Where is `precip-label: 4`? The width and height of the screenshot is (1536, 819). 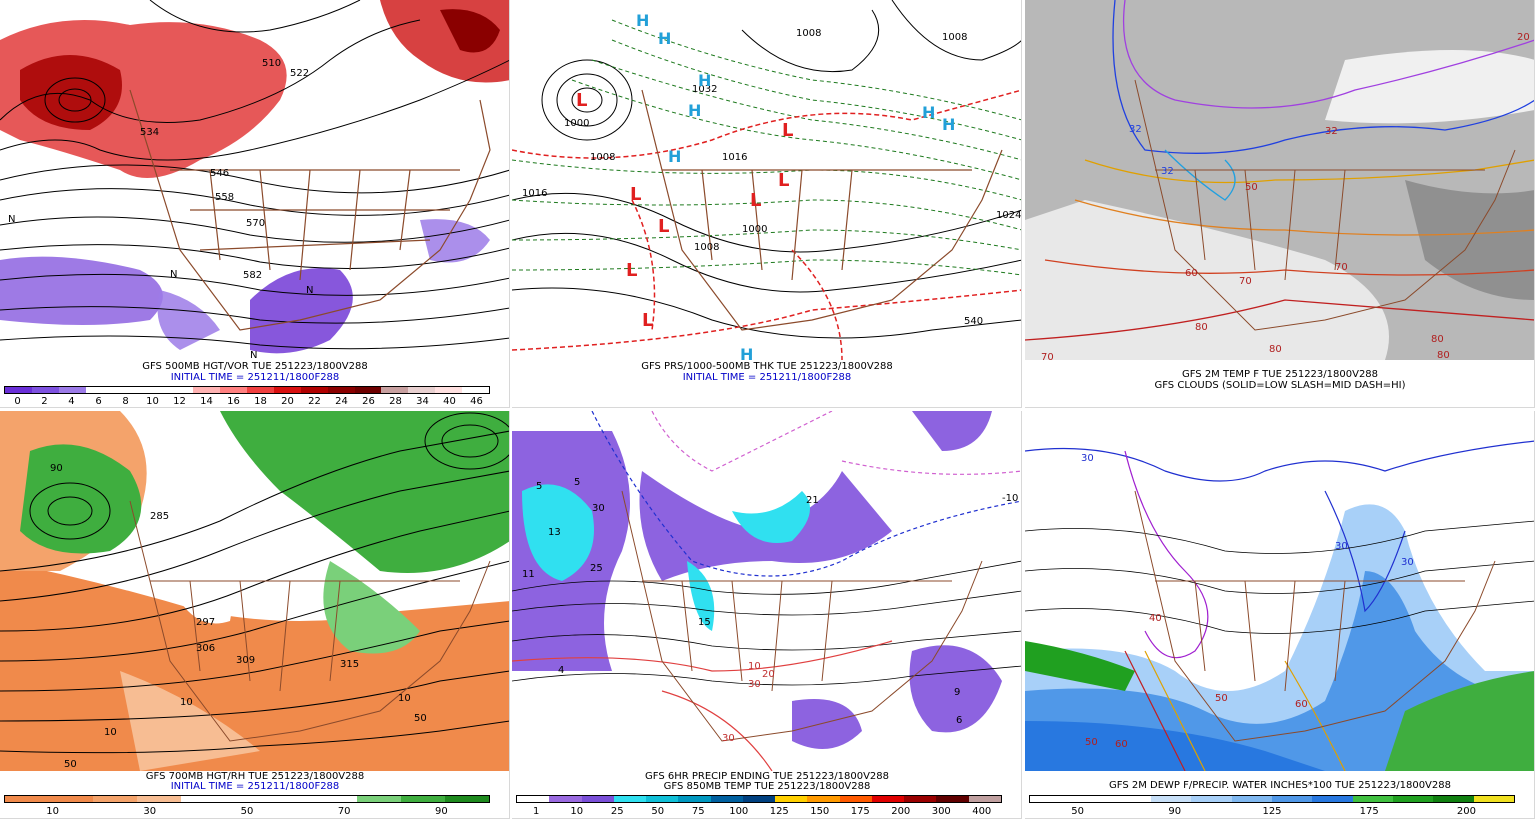 precip-label: 4 is located at coordinates (561, 670).